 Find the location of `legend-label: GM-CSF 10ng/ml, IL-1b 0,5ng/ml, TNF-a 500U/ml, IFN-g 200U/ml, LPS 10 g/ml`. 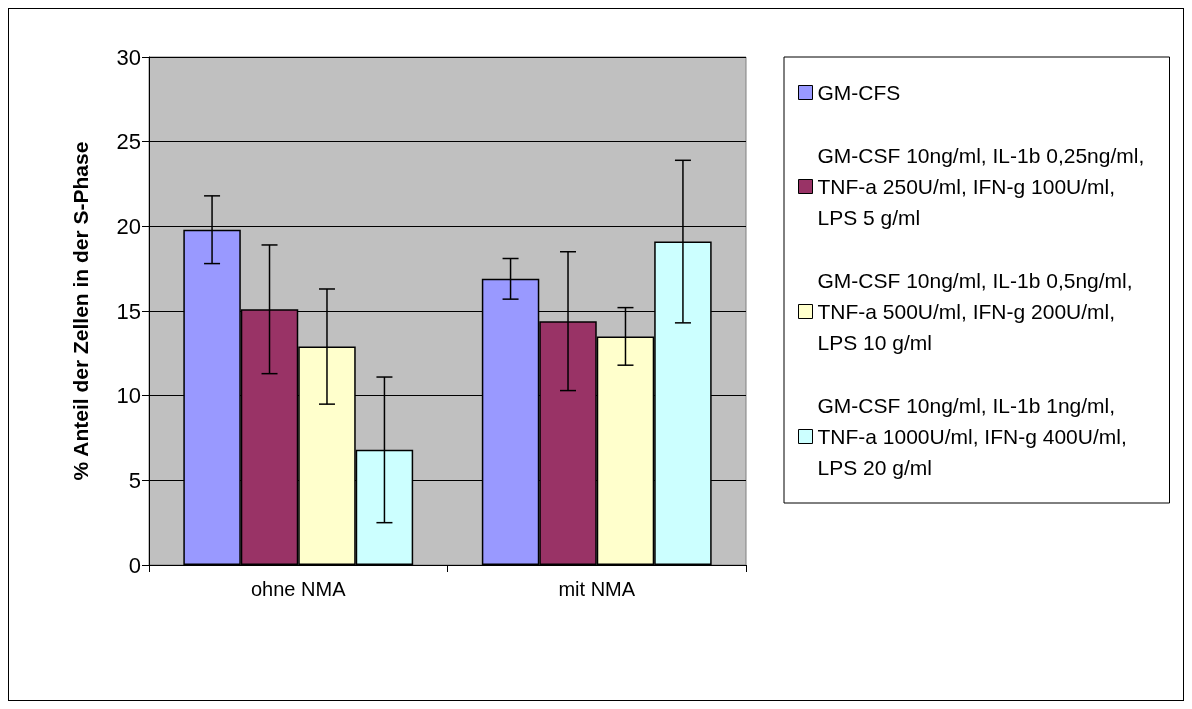

legend-label: GM-CSF 10ng/ml, IL-1b 0,5ng/ml, TNF-a 500U/ml, IFN-g 200U/ml, LPS 10 g/ml is located at coordinates (978, 311).